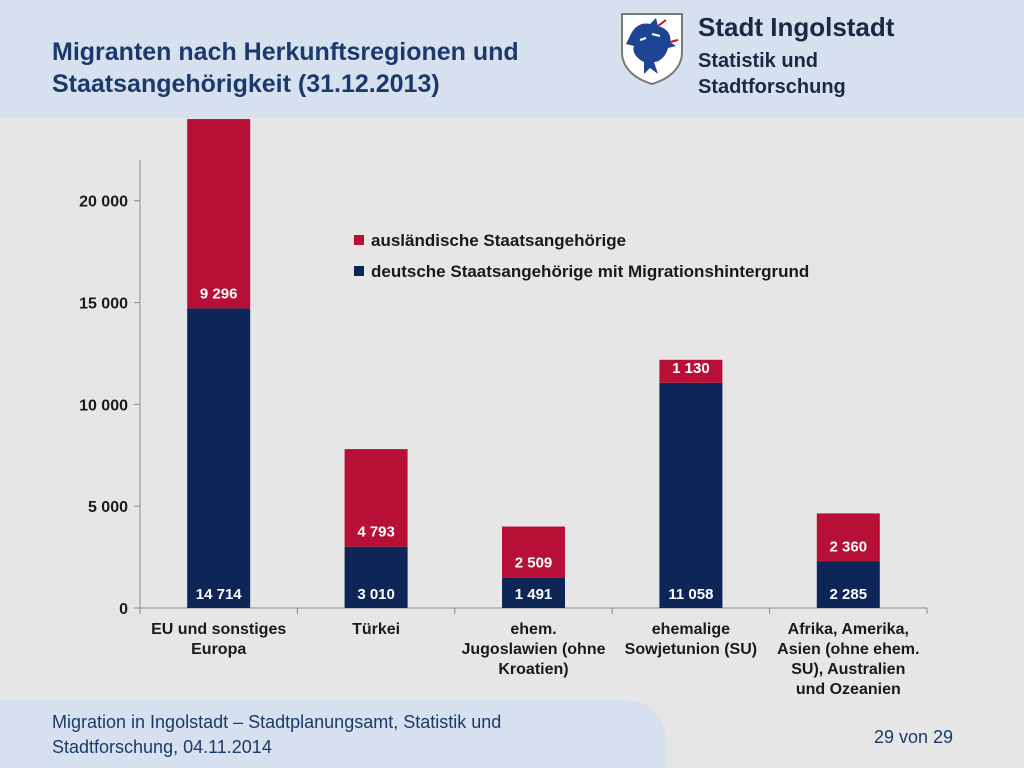 This screenshot has width=1024, height=768. Describe the element at coordinates (108, 507) in the screenshot. I see `y-tick-label: 5 000` at that location.